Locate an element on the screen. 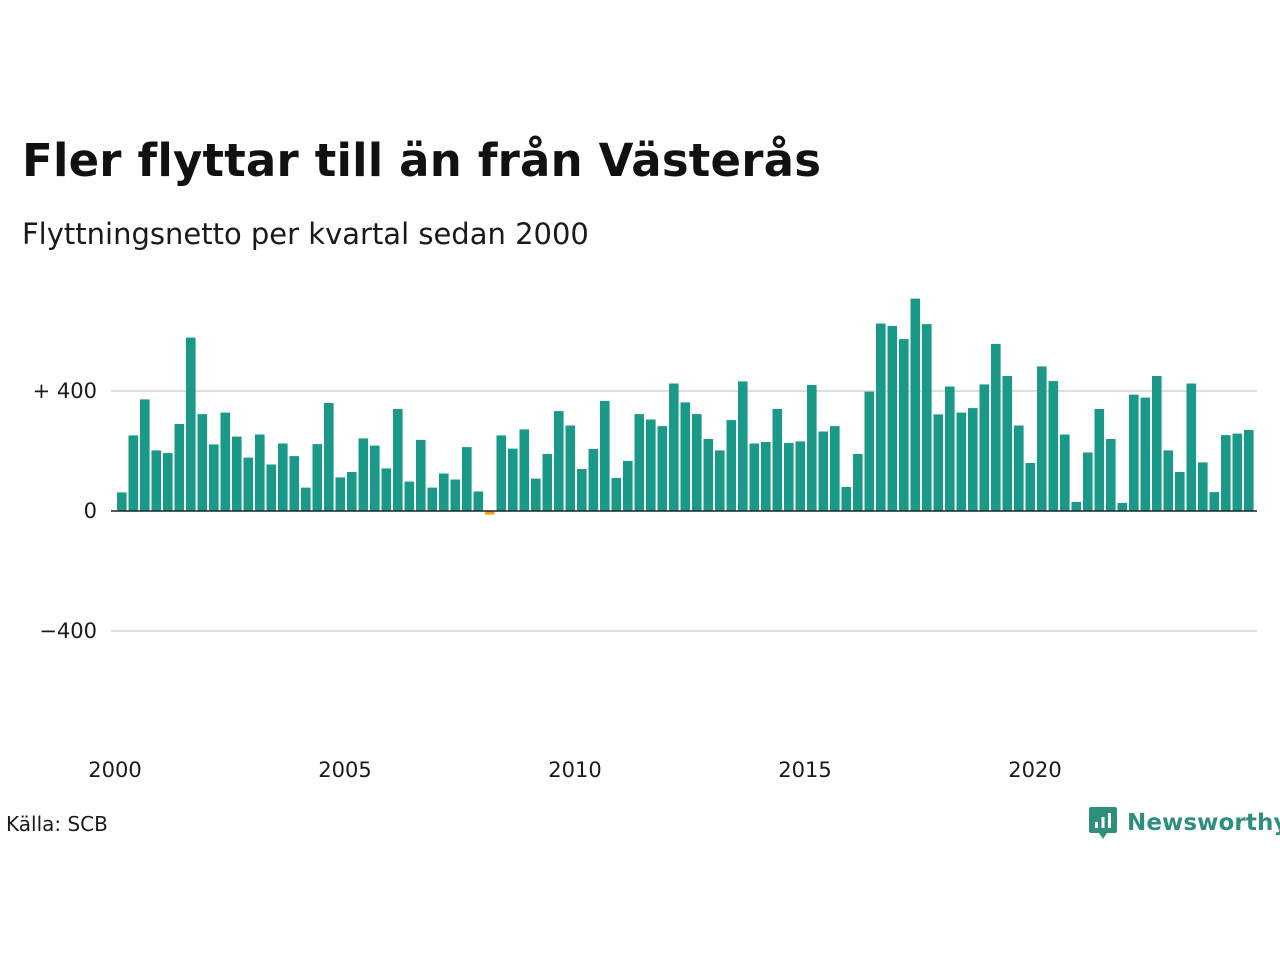 This screenshot has height=960, width=1280. bar-2002K2 is located at coordinates (225, 461).